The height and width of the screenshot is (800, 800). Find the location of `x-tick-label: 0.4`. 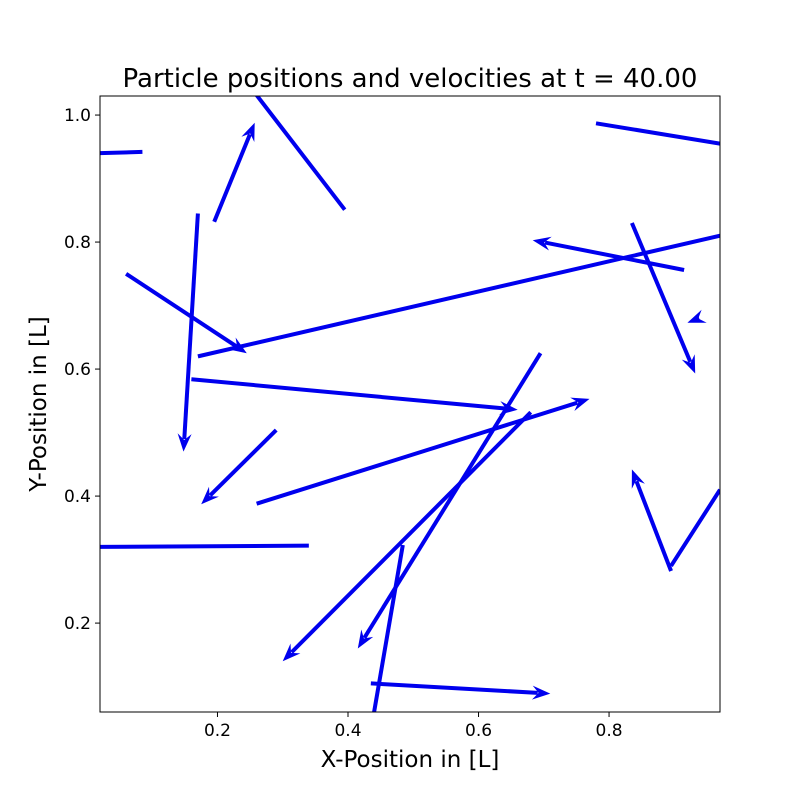

x-tick-label: 0.4 is located at coordinates (347, 731).